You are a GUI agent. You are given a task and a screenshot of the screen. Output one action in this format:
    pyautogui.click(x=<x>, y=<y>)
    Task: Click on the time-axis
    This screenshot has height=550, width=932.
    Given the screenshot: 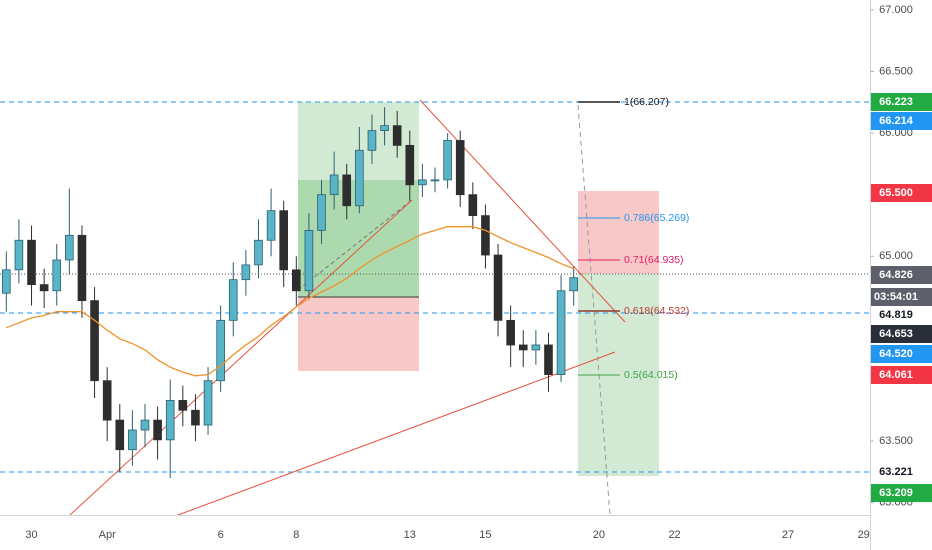 What is the action you would take?
    pyautogui.click(x=435, y=532)
    